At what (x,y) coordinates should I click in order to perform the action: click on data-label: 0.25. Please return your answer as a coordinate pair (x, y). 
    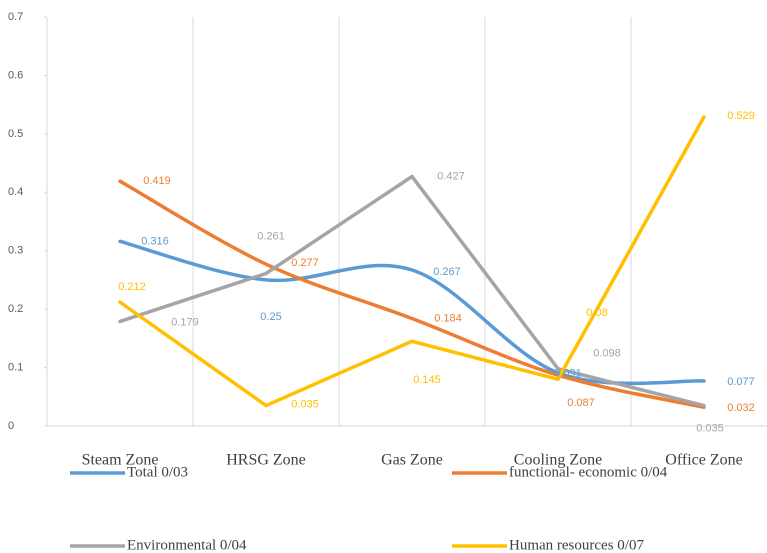
    Looking at the image, I should click on (270, 317).